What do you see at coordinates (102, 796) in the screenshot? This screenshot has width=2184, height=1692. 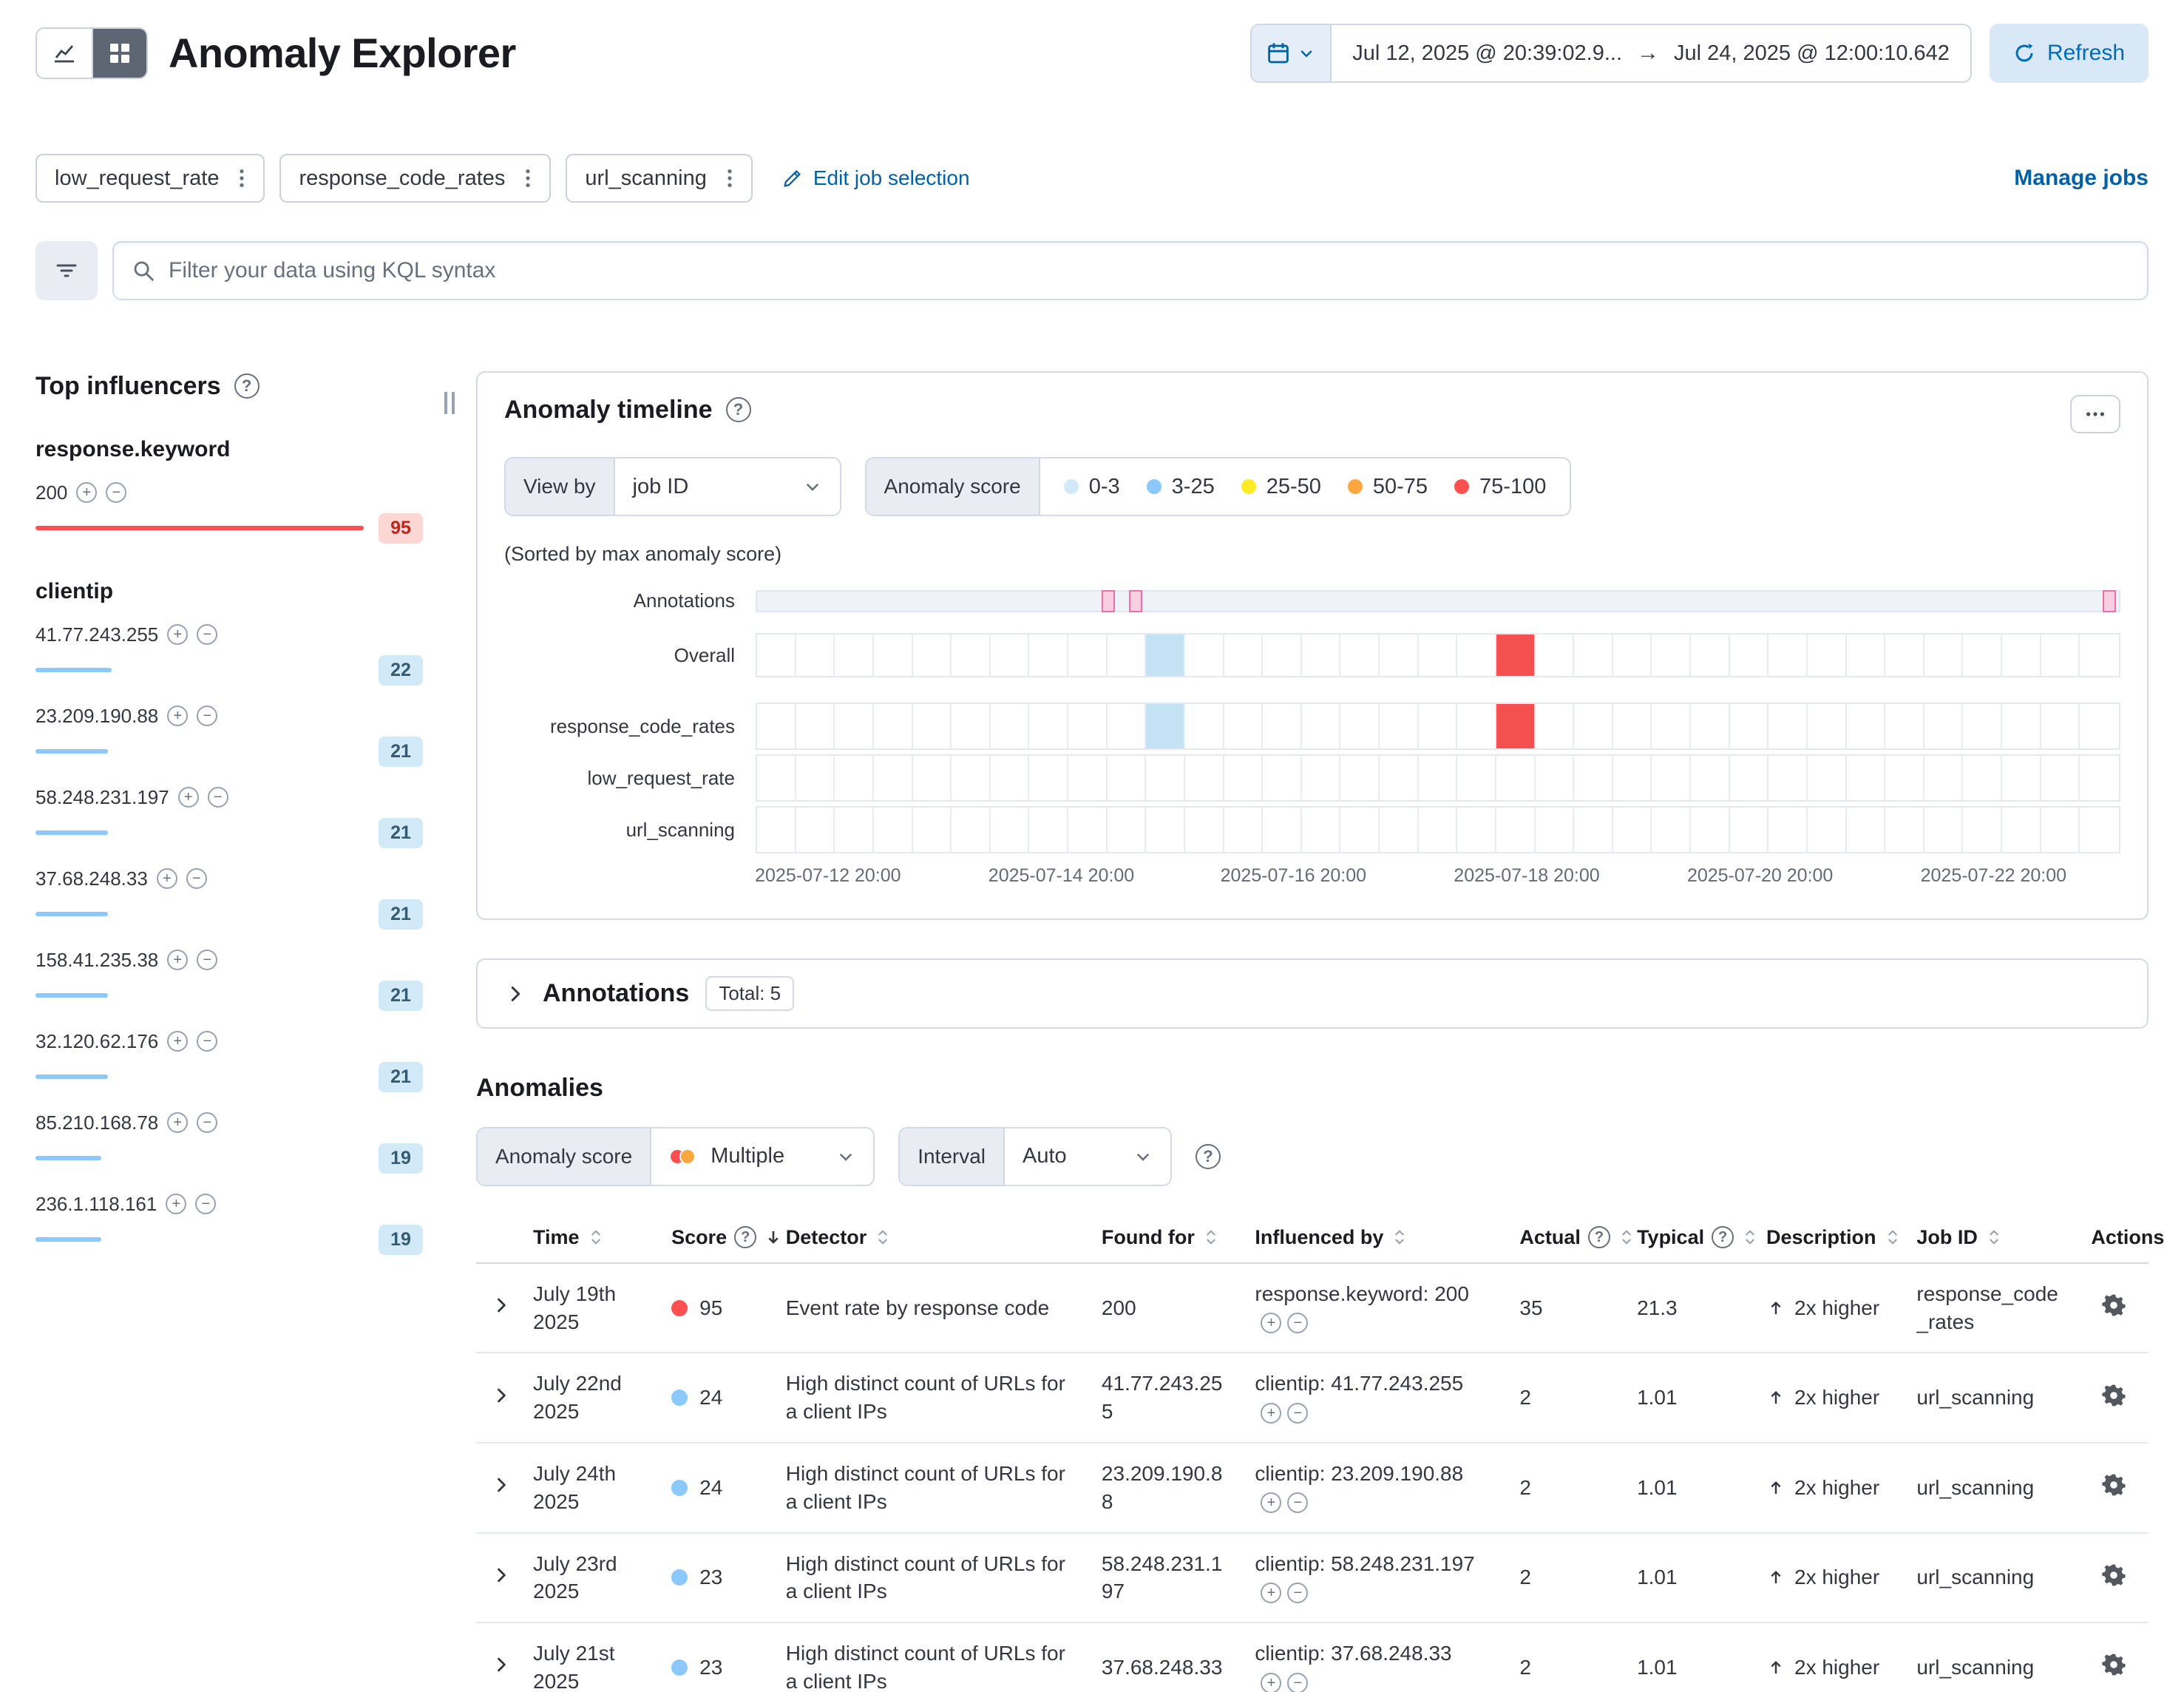 I see `influencer-value: 58.248.231.197` at bounding box center [102, 796].